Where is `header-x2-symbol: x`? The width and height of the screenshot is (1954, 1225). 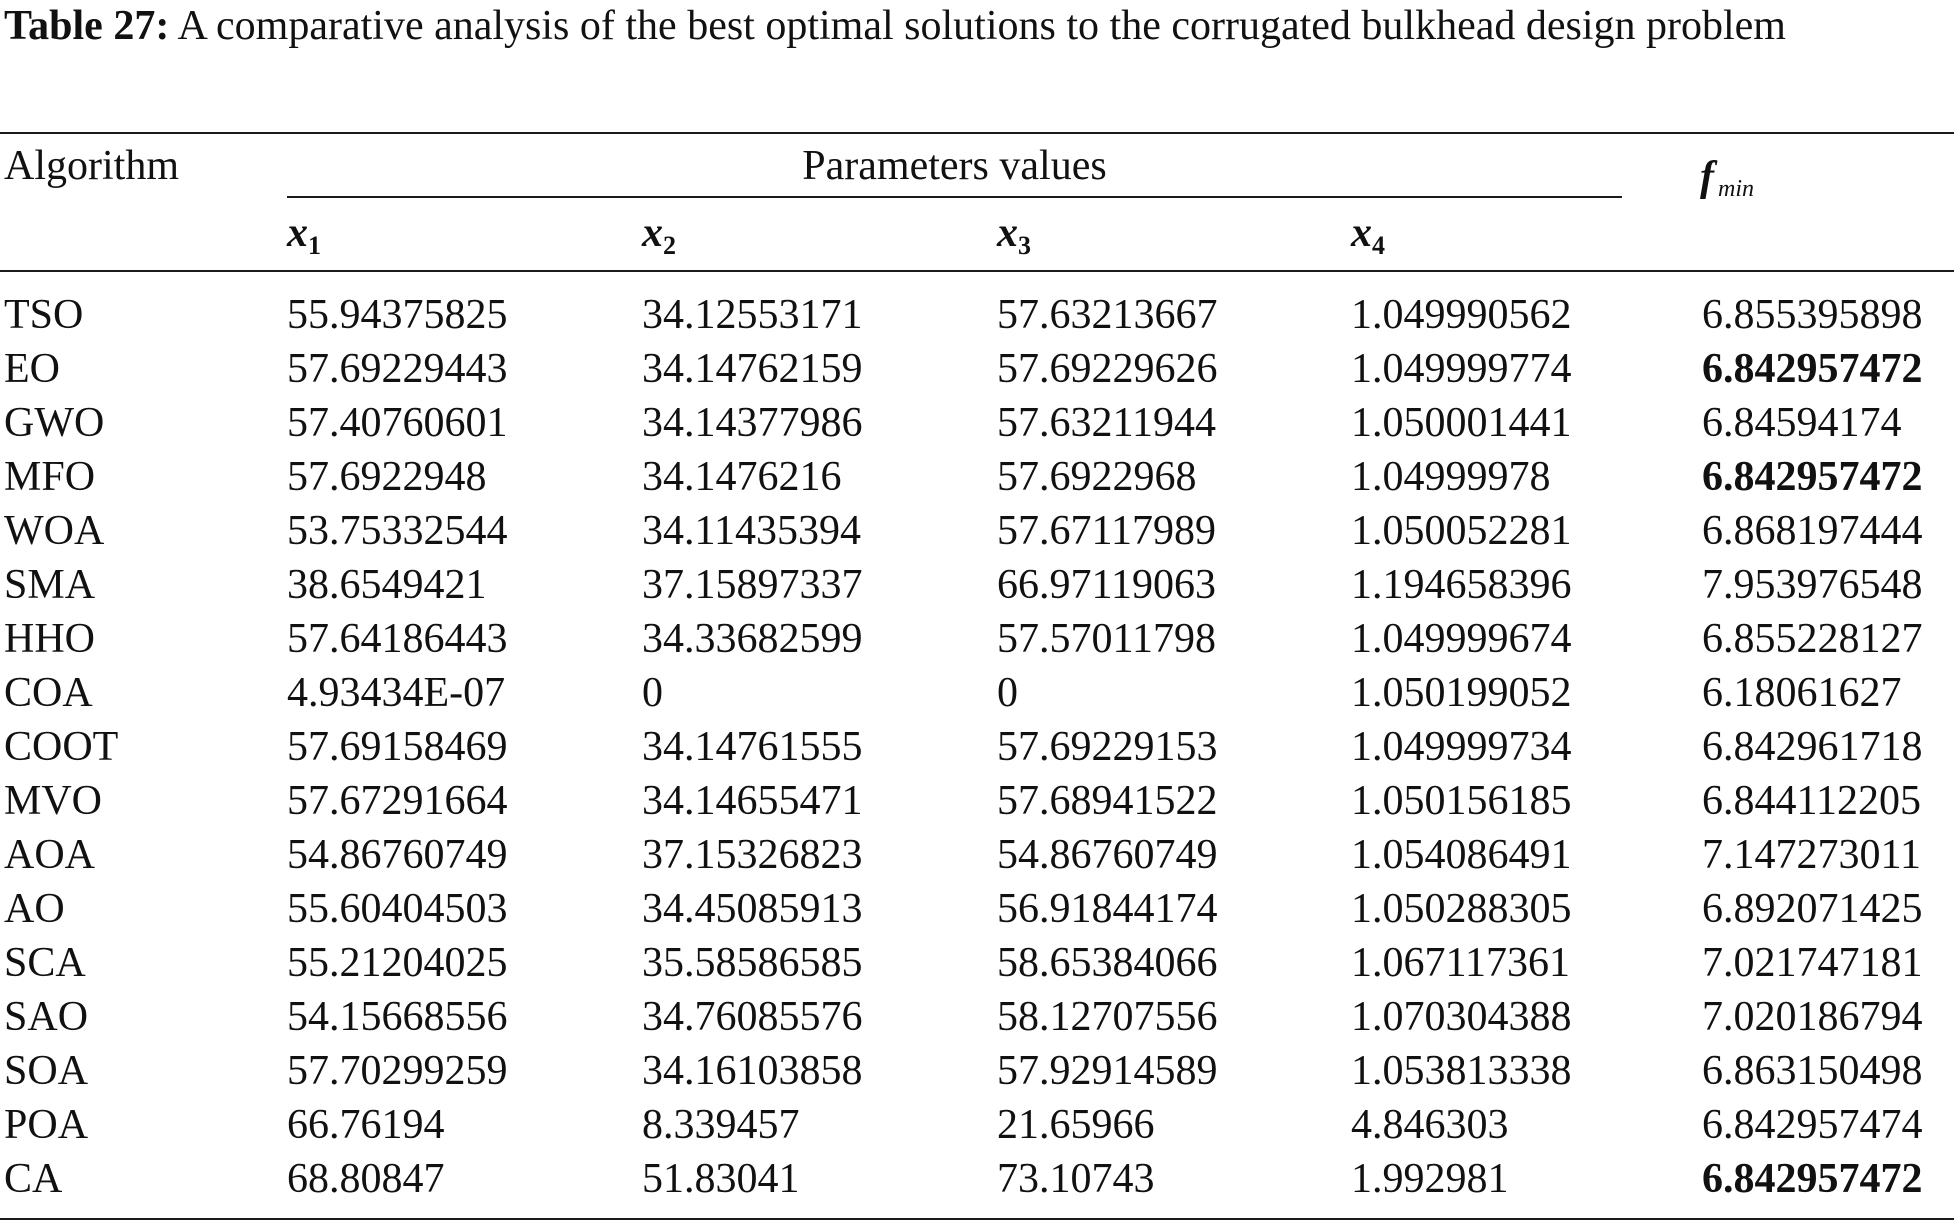
header-x2-symbol: x is located at coordinates (652, 233).